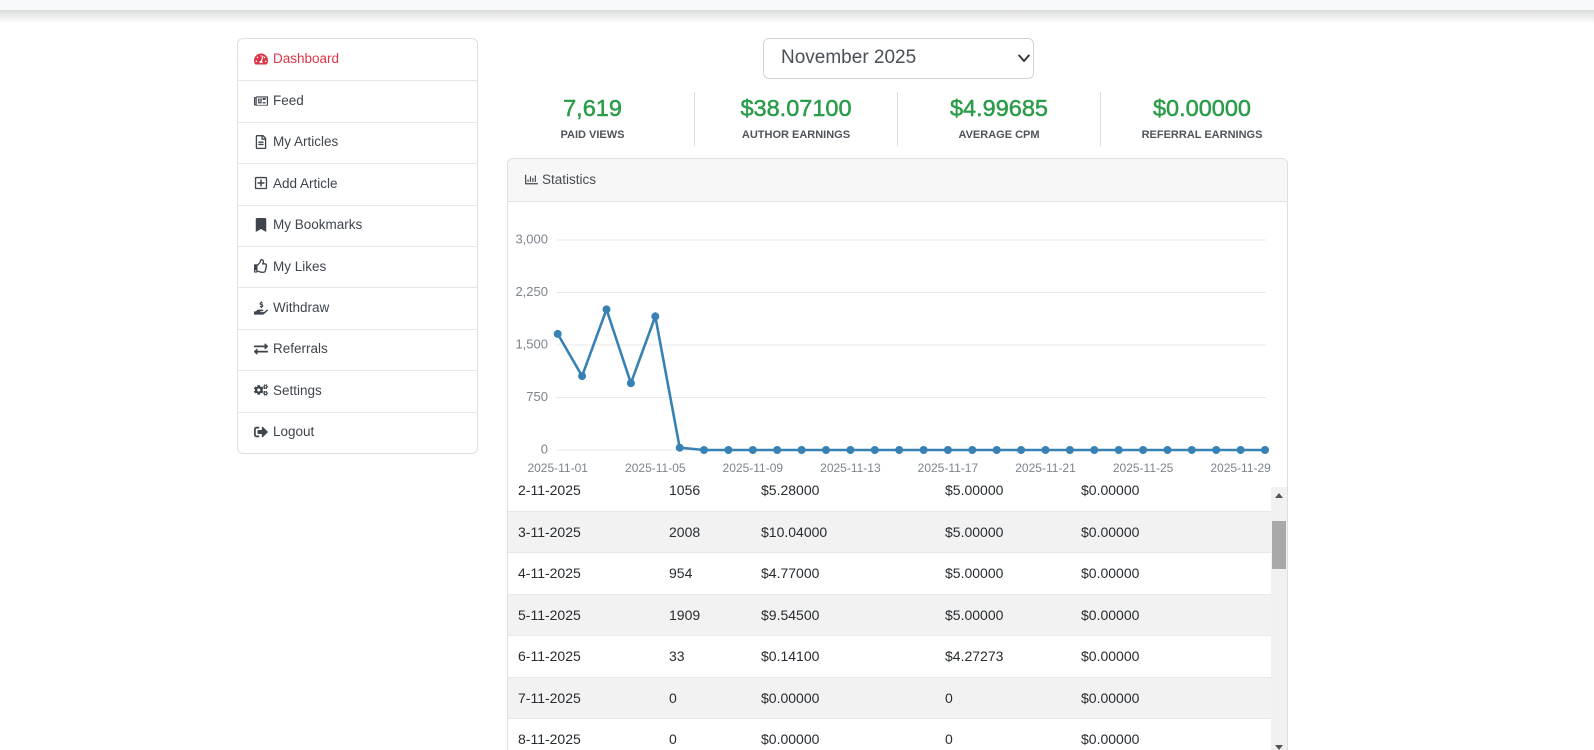 This screenshot has height=750, width=1594. Describe the element at coordinates (1045, 468) in the screenshot. I see `svg-text: 2025-11-21` at that location.